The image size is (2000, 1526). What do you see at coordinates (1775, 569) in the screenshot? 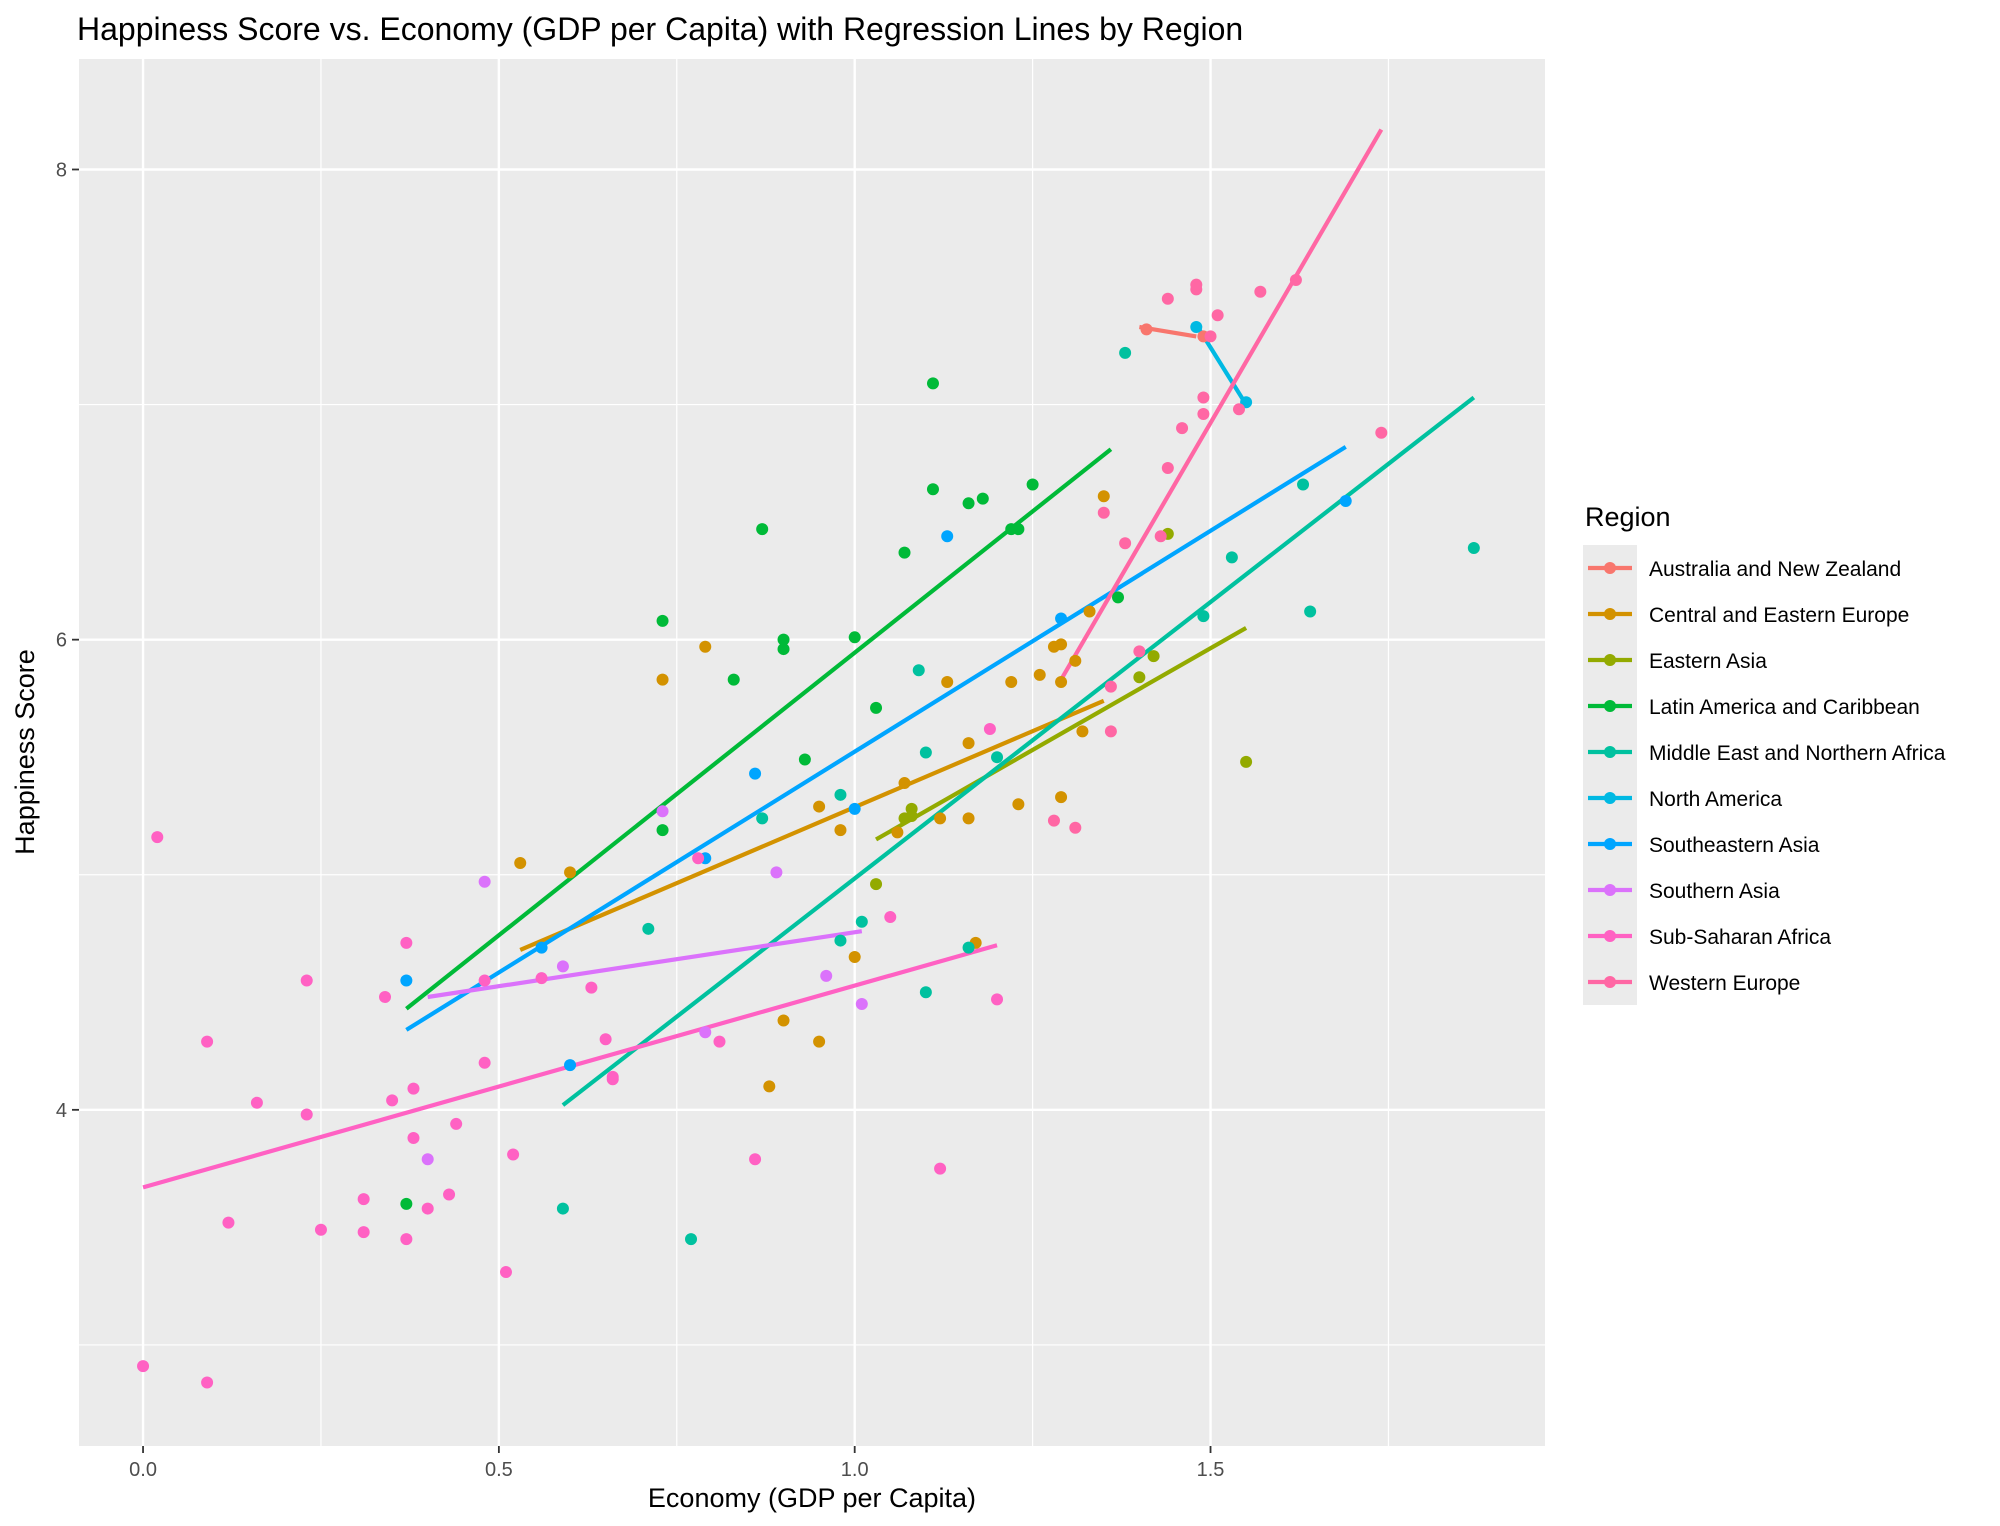
I see `legend-label: Australia and New Zealand` at bounding box center [1775, 569].